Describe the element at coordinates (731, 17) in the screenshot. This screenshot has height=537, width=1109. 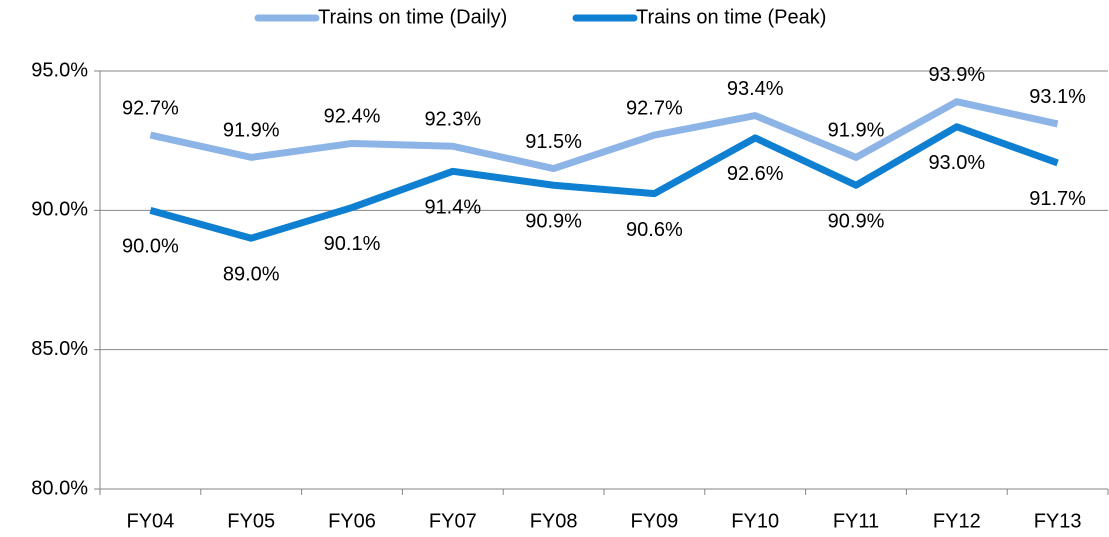
I see `legend-label: Trains on time (Peak)` at that location.